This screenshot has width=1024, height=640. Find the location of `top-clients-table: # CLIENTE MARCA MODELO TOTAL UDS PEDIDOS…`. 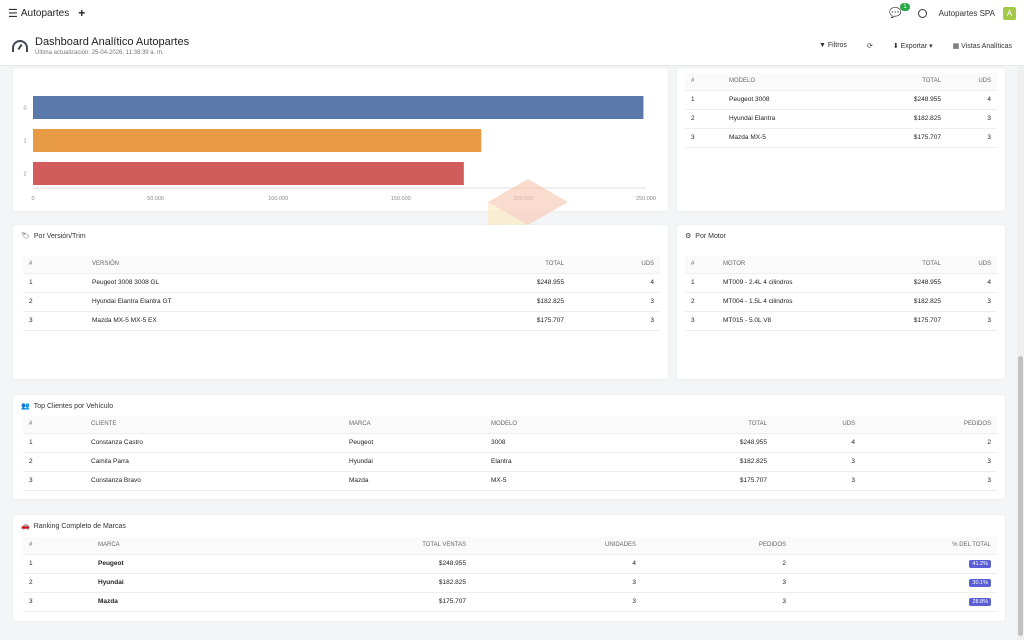

top-clients-table: # CLIENTE MARCA MODELO TOTAL UDS PEDIDOS… is located at coordinates (510, 453).